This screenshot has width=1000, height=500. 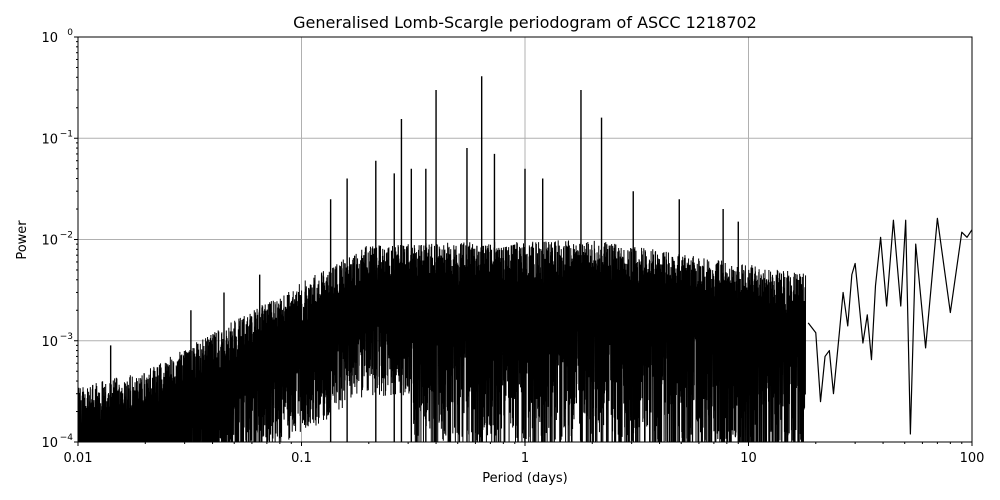 I want to click on y-axis-label: Power, so click(x=22, y=240).